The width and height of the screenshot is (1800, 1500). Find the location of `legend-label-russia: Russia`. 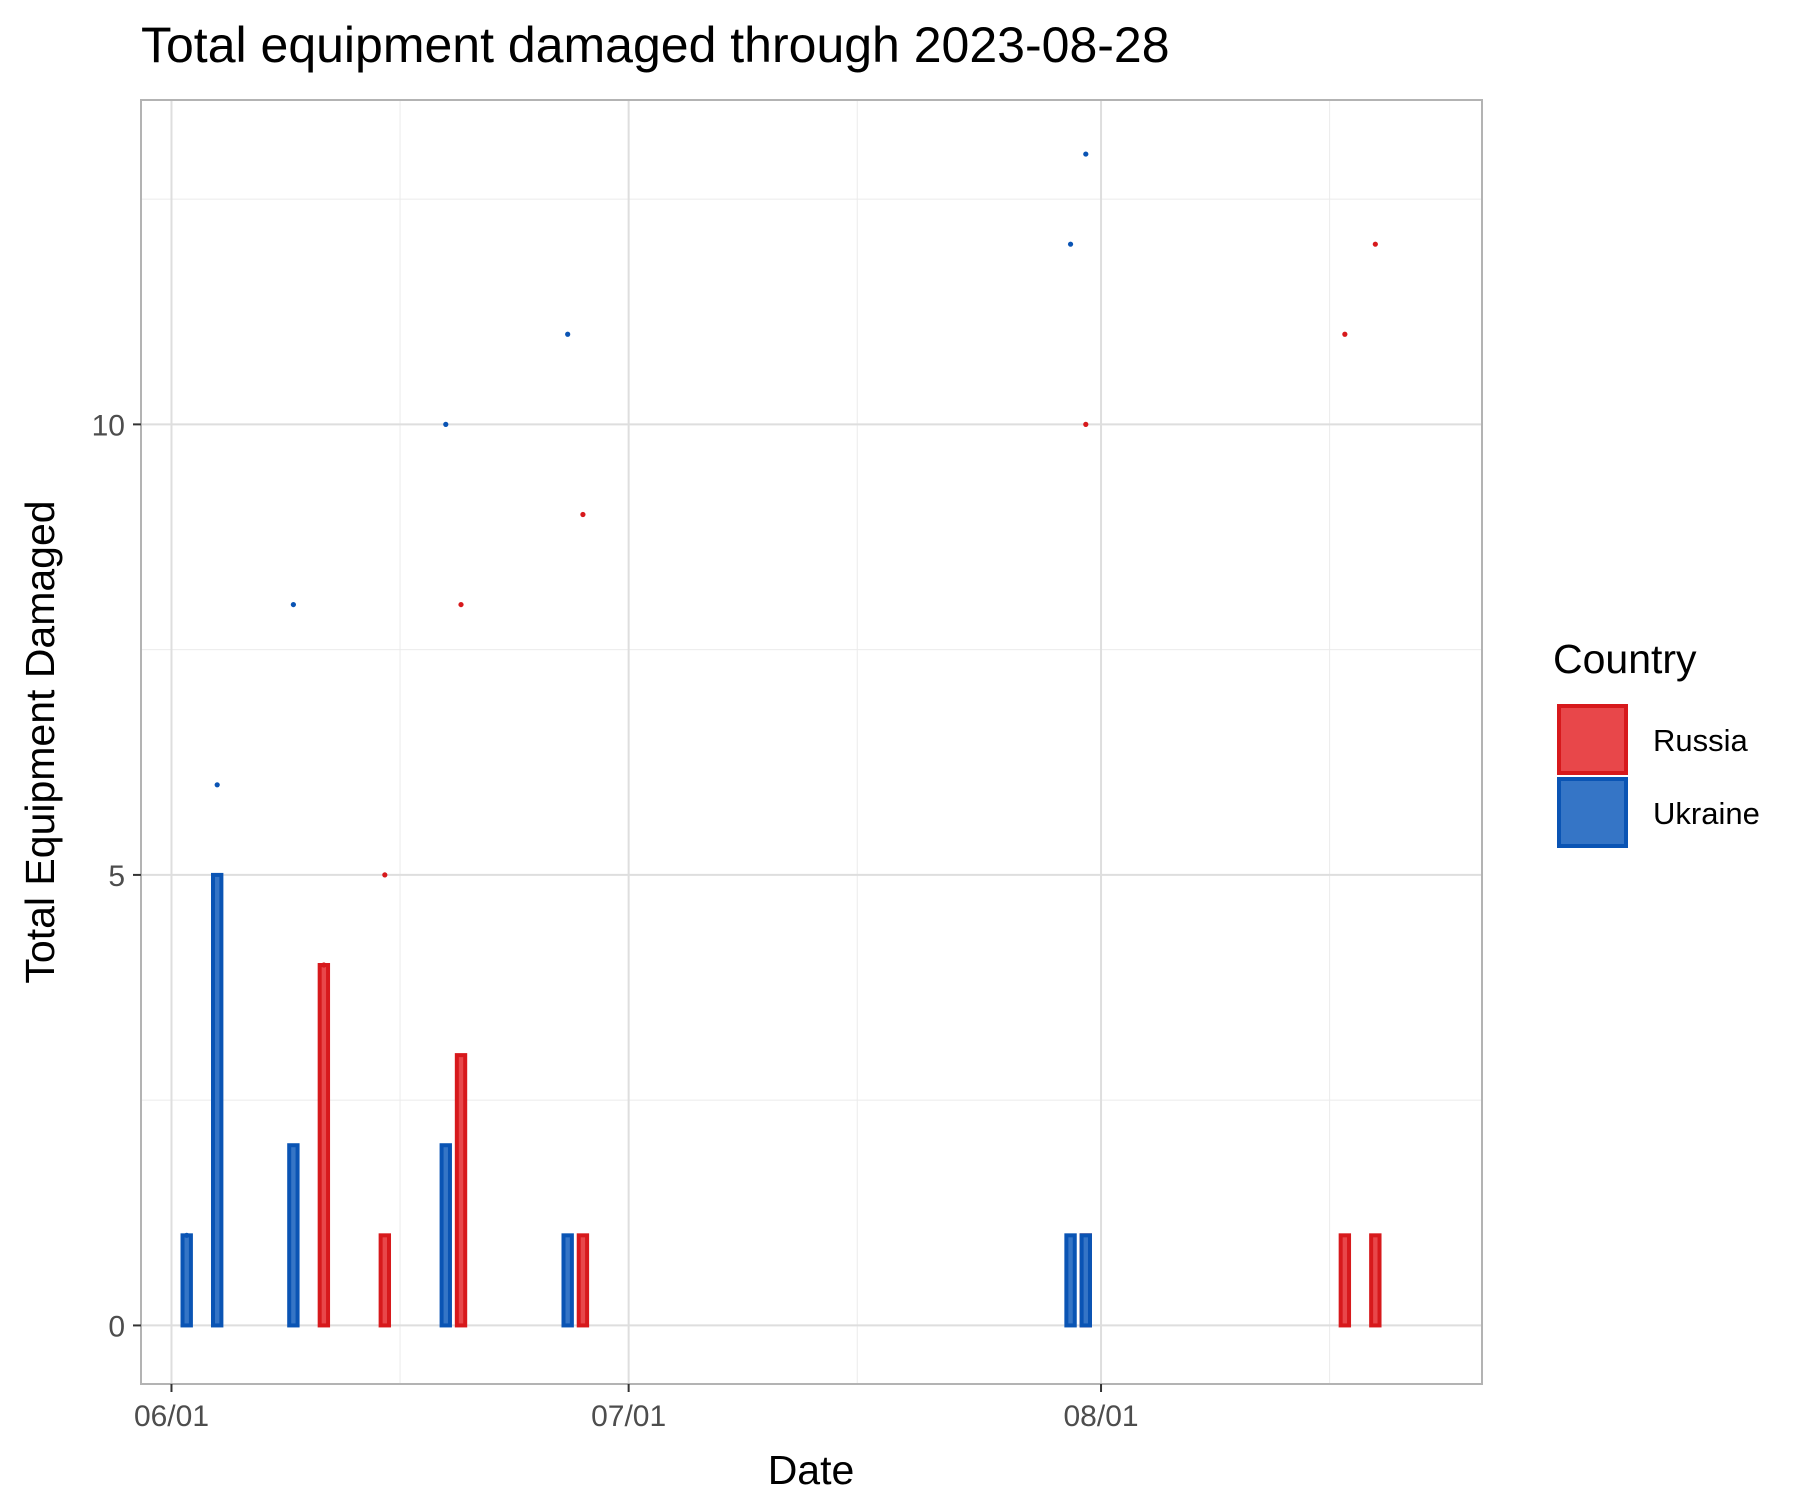

legend-label-russia: Russia is located at coordinates (1701, 740).